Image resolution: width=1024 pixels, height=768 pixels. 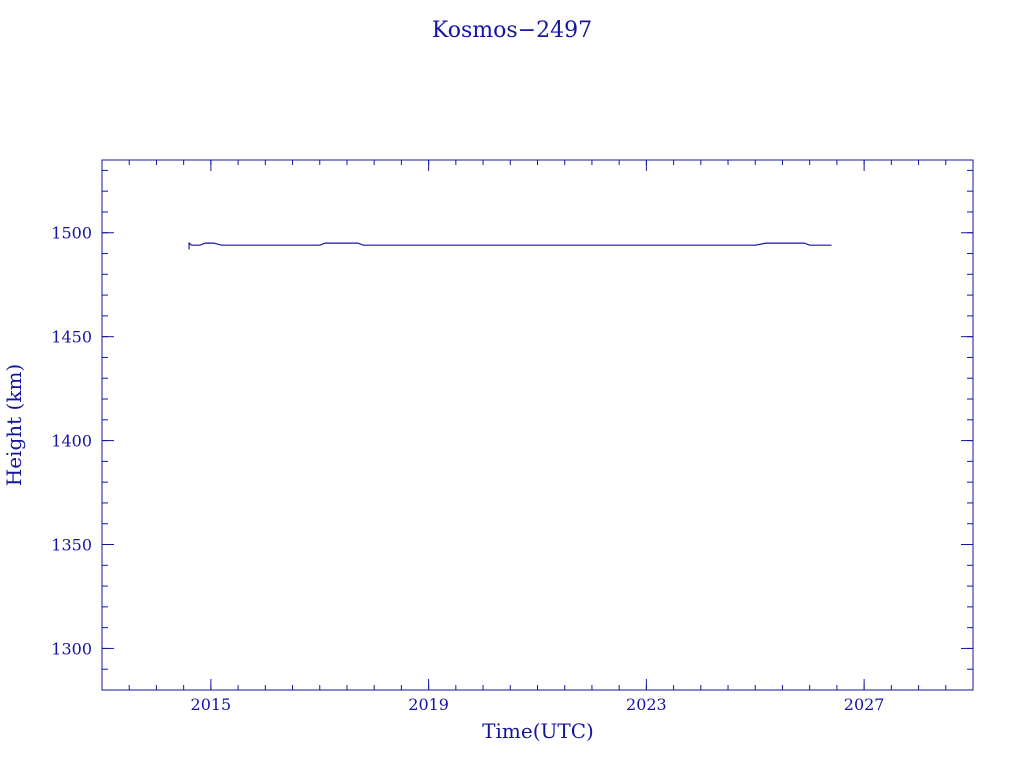 What do you see at coordinates (71, 545) in the screenshot?
I see `y-tick-label: 1350` at bounding box center [71, 545].